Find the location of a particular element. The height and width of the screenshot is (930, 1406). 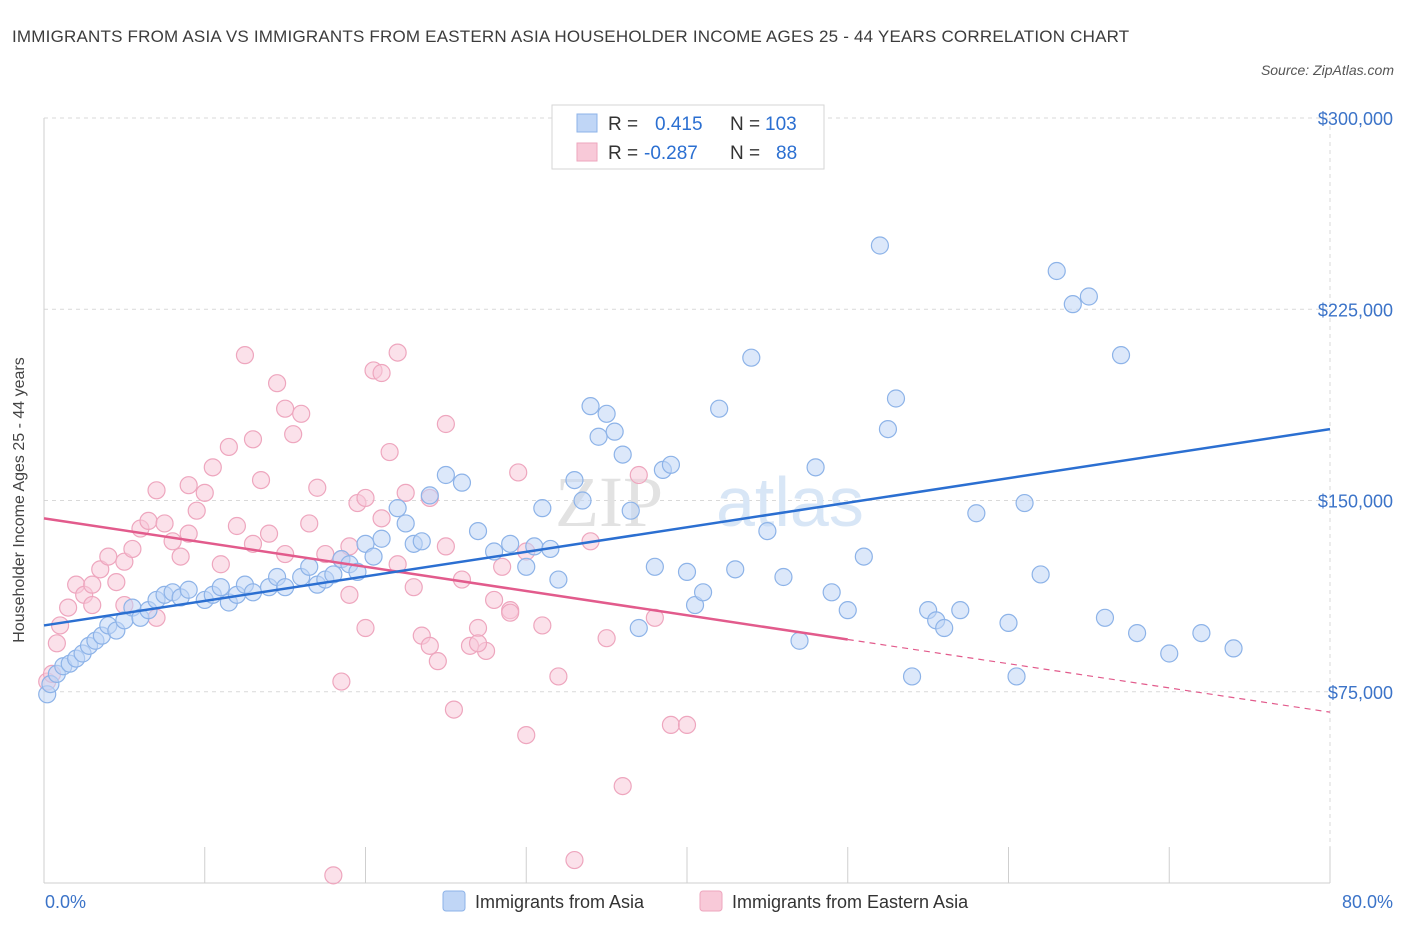

legend-box: R = 0.415 N = 103 R = -0.287 N = 88 is located at coordinates (688, 137).